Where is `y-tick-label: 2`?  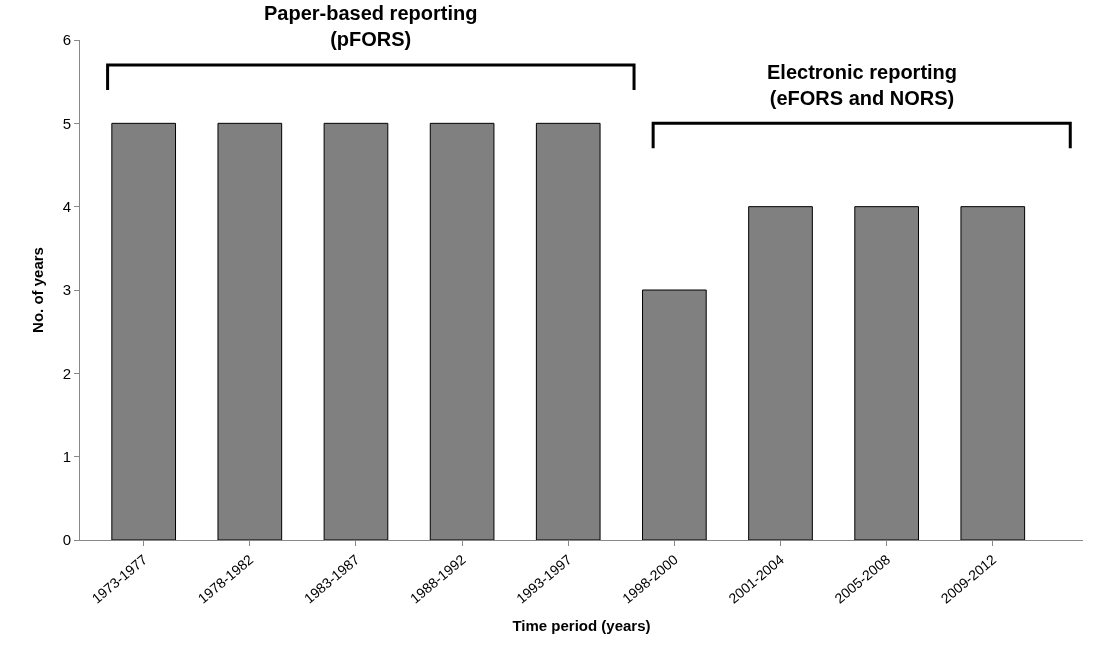
y-tick-label: 2 is located at coordinates (66, 373).